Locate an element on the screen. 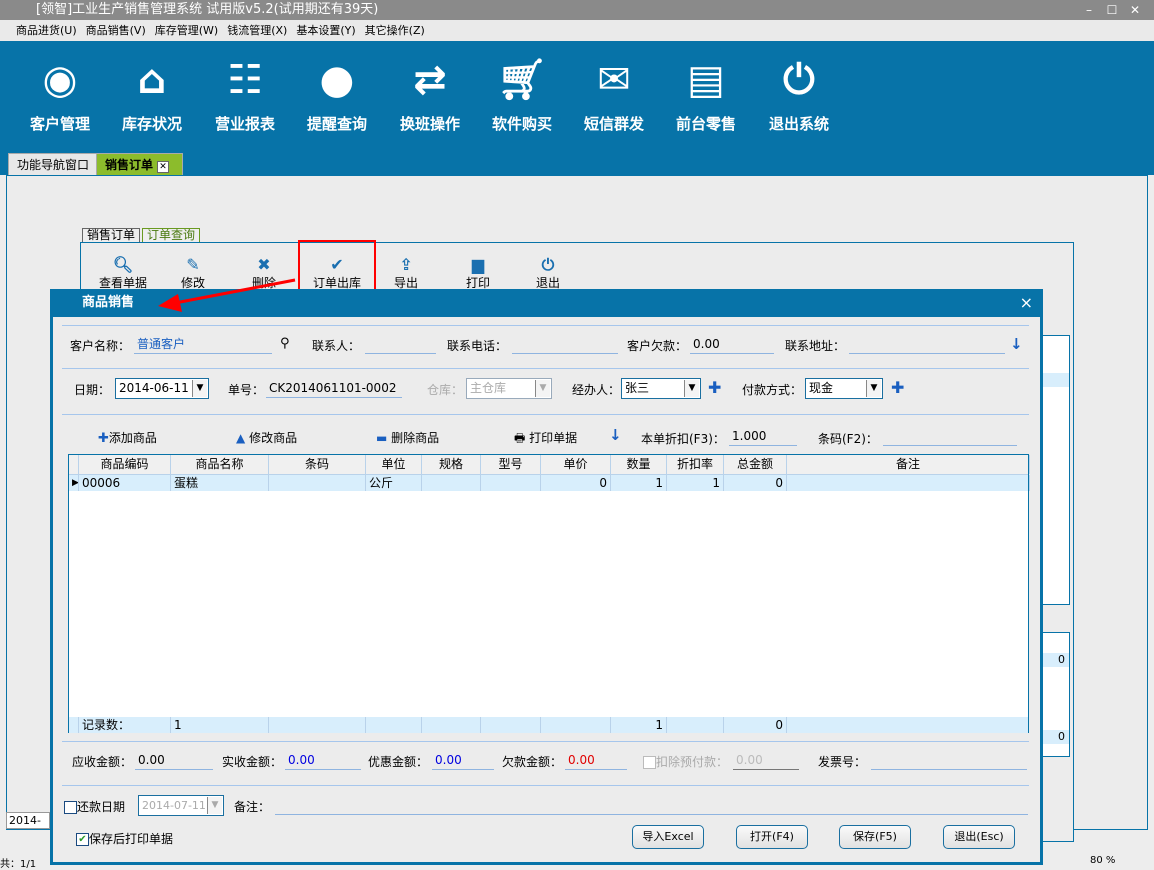 The height and width of the screenshot is (870, 1154). invoice-field is located at coordinates (949, 761).